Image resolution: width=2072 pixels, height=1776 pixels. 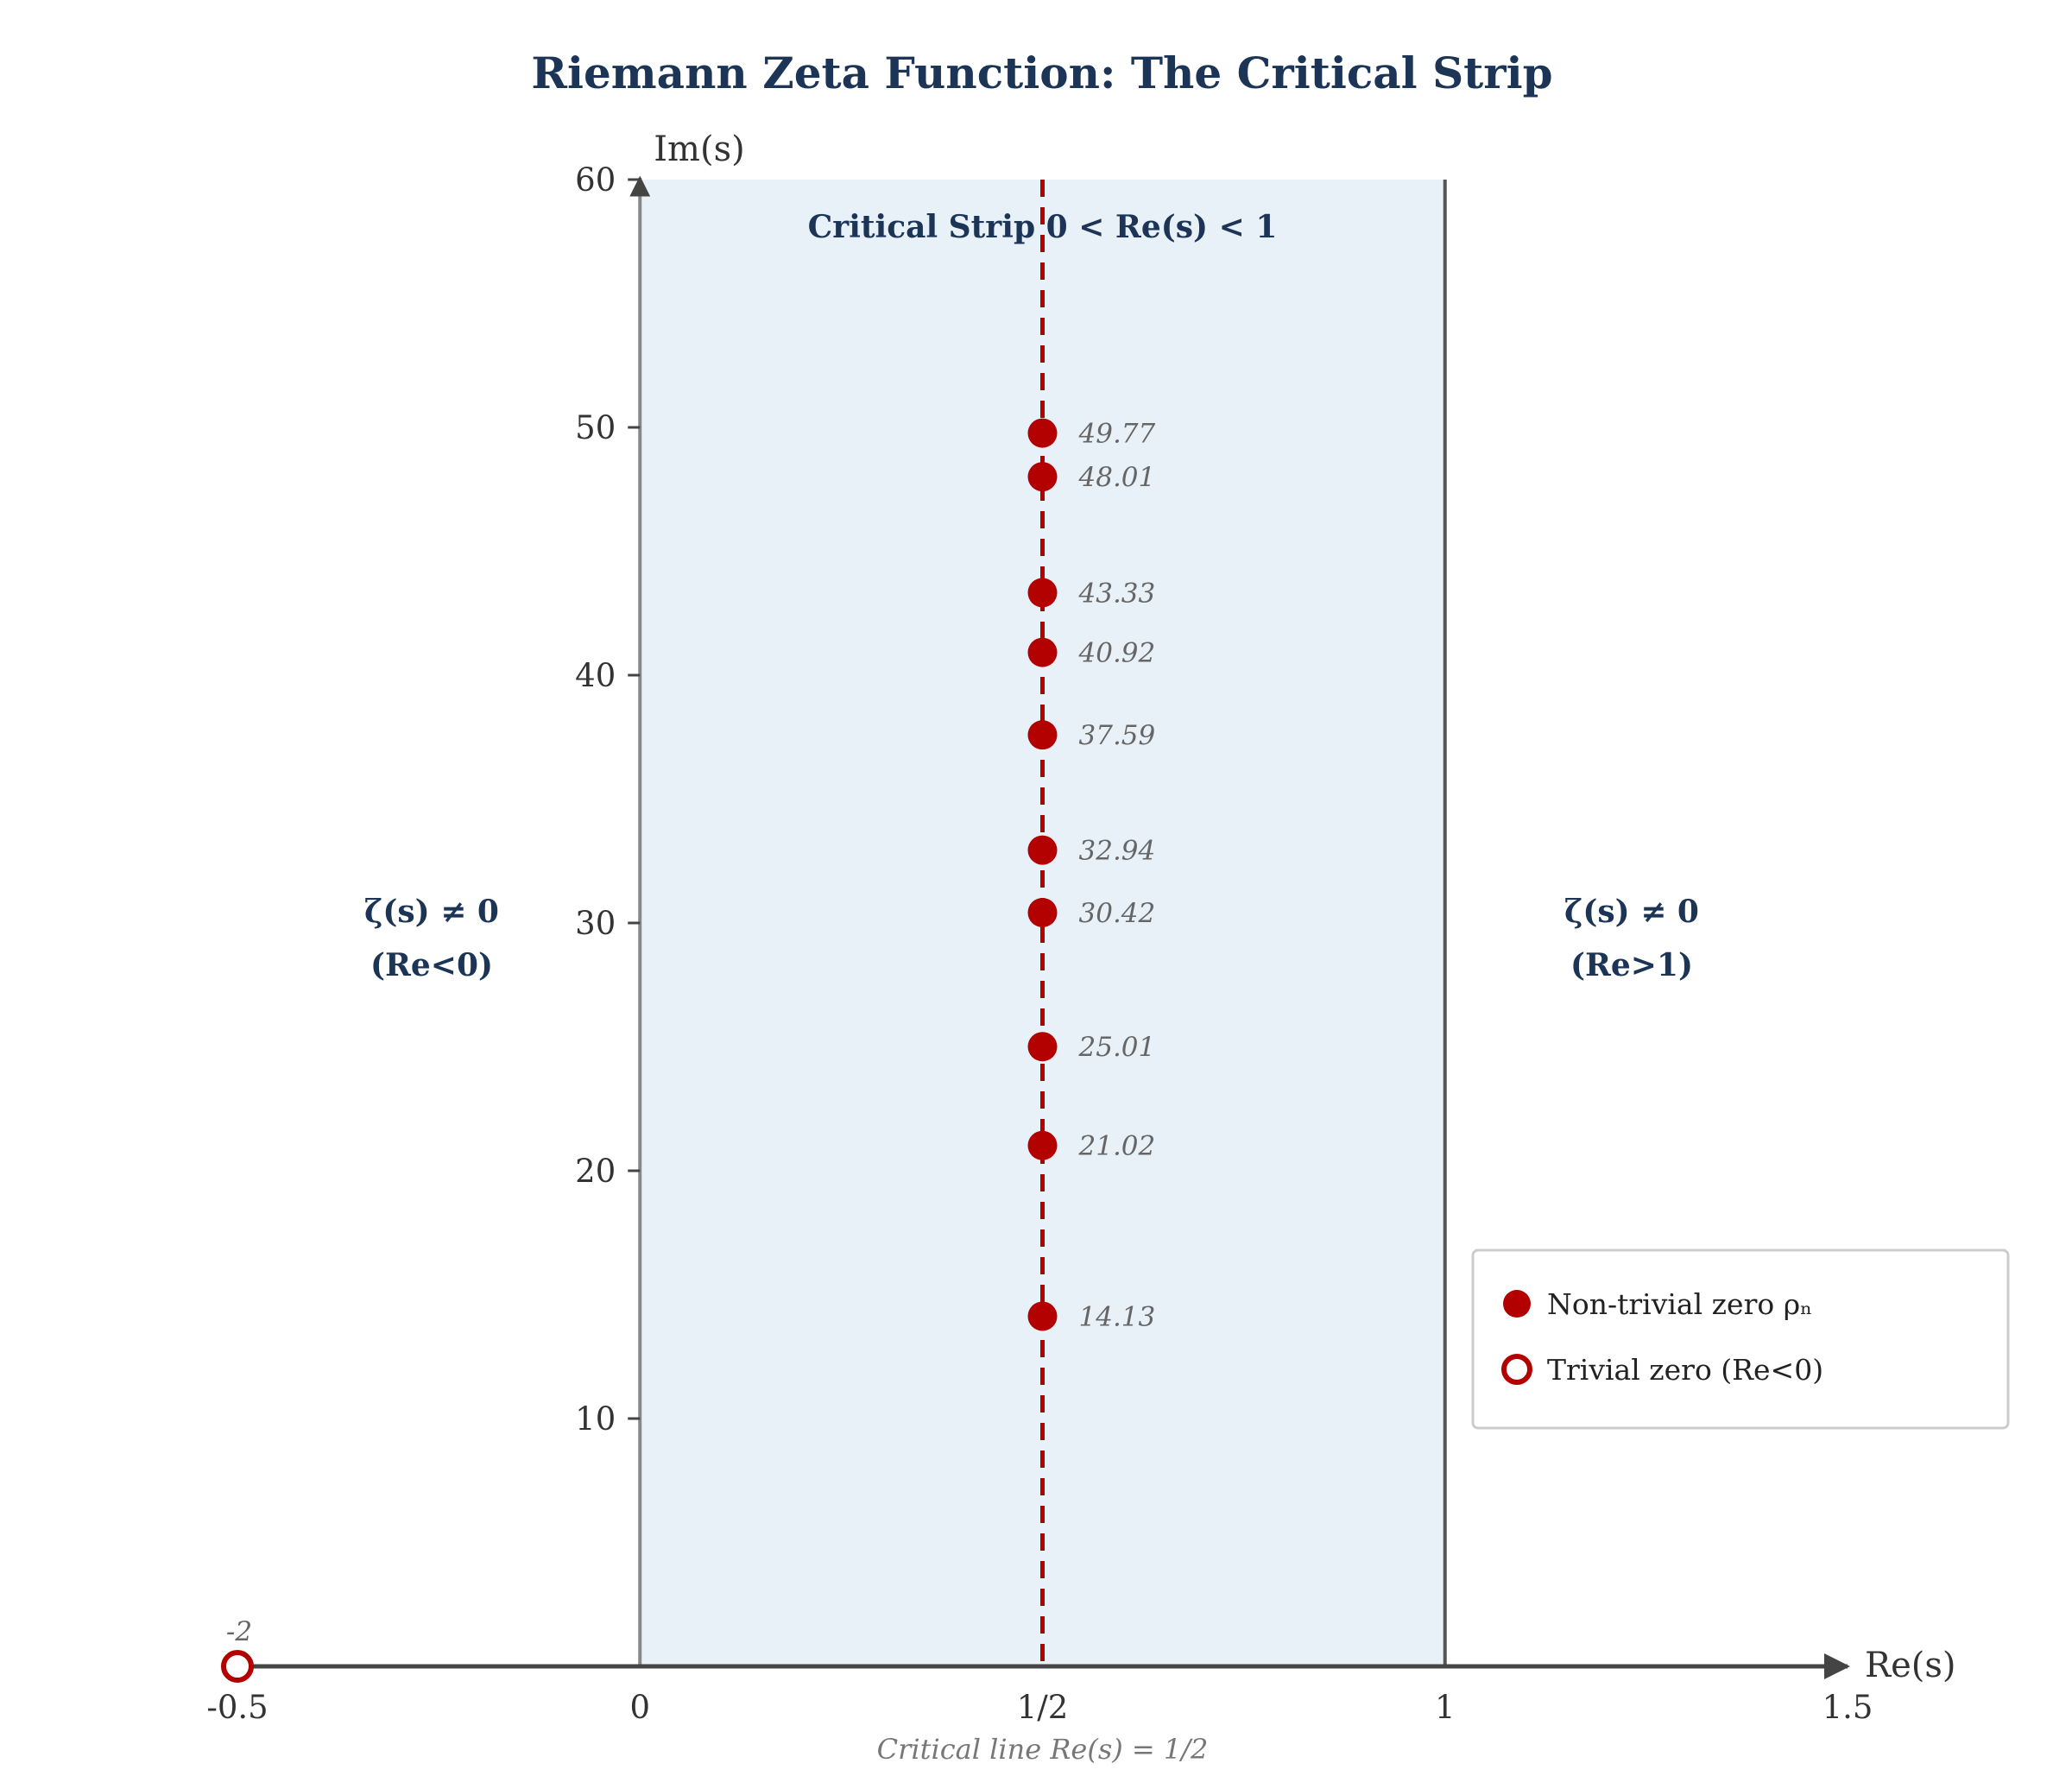 What do you see at coordinates (699, 149) in the screenshot?
I see `y-axis-label: Im(s)` at bounding box center [699, 149].